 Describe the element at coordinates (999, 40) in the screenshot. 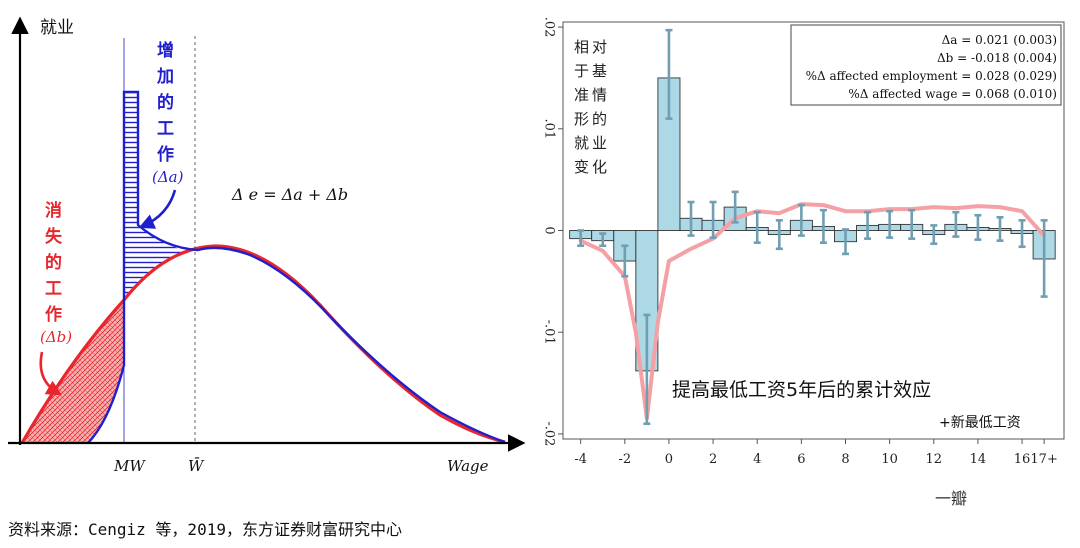

I see `stat-line: Δa = 0.021 (0.003)` at that location.